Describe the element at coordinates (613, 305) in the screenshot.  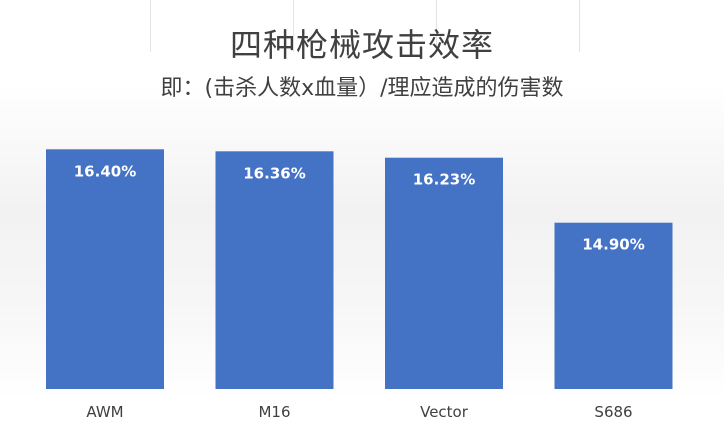
I see `bar-s686` at that location.